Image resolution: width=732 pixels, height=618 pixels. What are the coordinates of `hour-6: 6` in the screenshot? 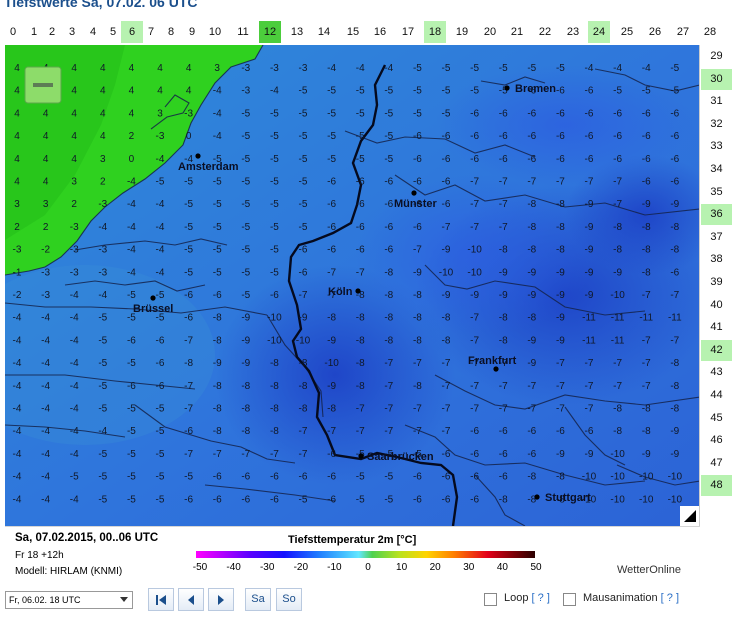 It's located at (132, 32).